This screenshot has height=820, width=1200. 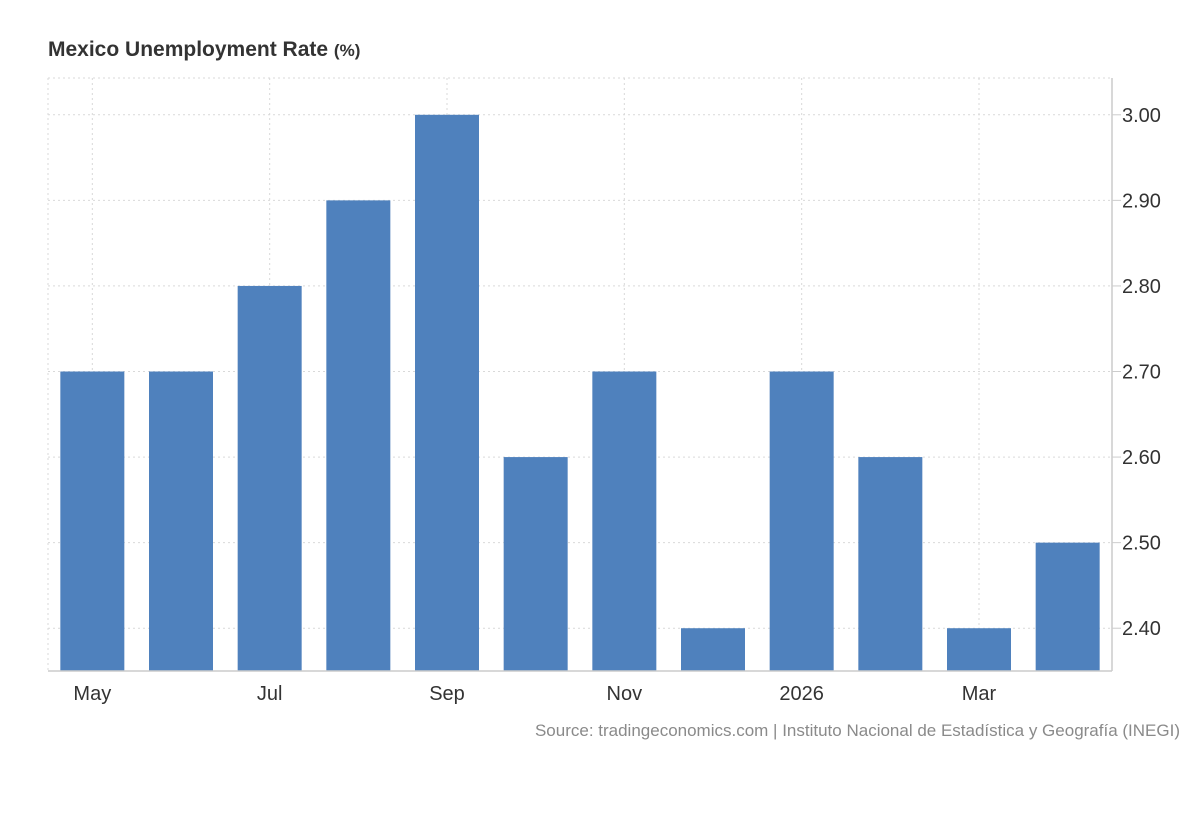 I want to click on chart-title-unit: (%), so click(x=347, y=50).